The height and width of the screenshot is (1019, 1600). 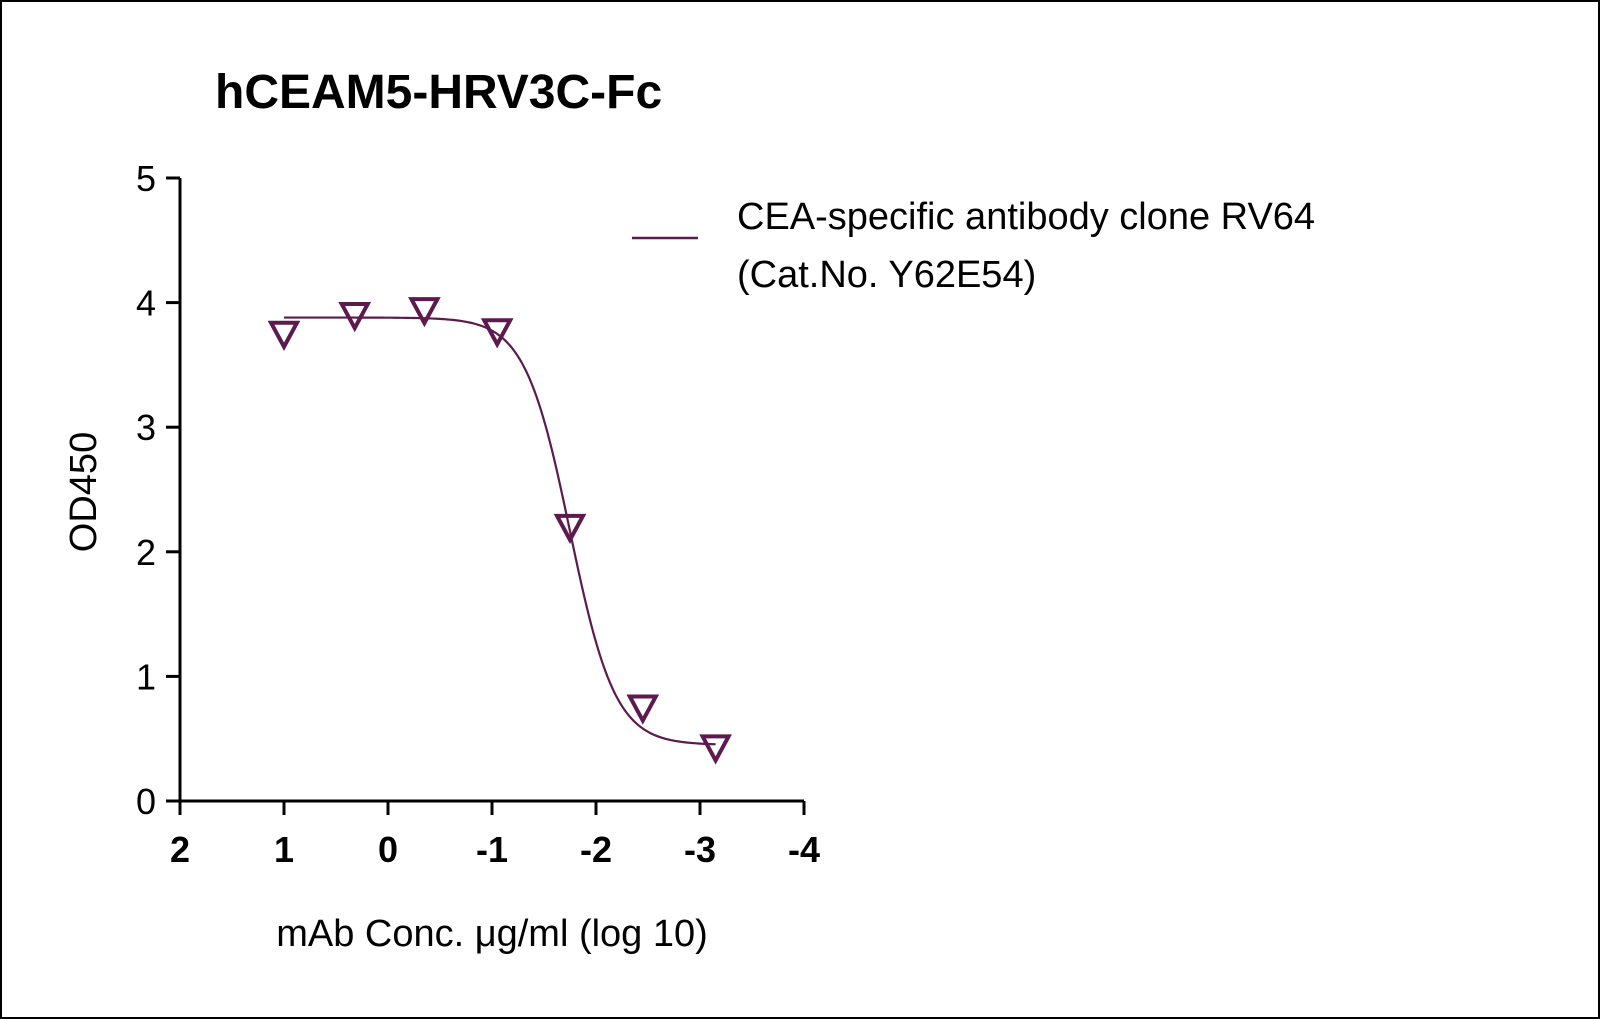 I want to click on legend-label-line-1: CEA-specific antibody clone RV64, so click(x=1026, y=217).